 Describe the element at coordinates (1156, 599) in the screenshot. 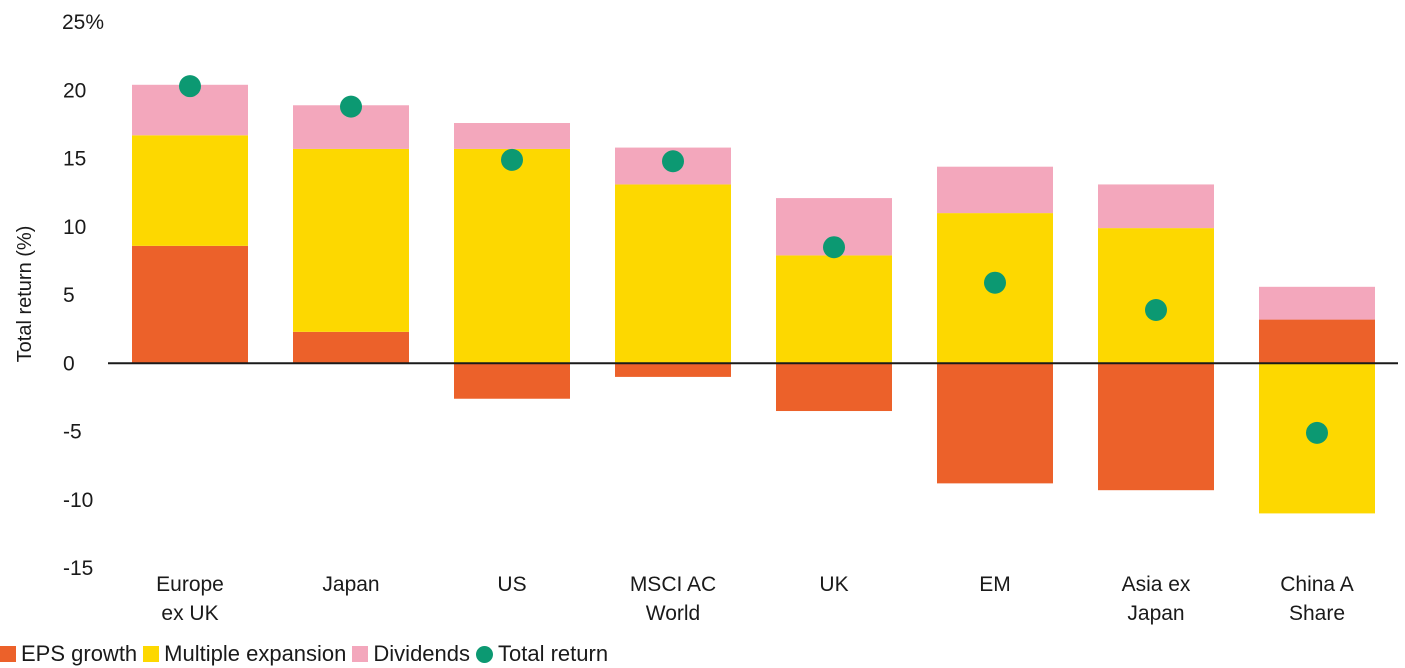

I see `x-category-label: Asia ex Japan` at that location.